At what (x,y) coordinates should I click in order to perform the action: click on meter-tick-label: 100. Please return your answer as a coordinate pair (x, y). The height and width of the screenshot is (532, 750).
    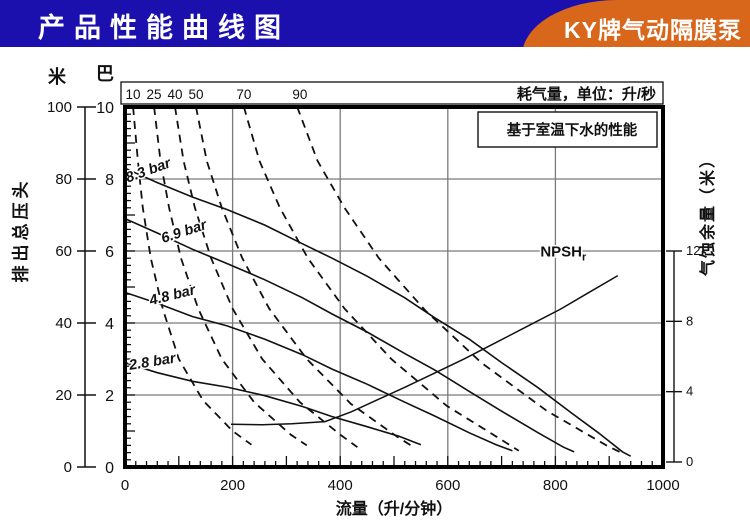
    Looking at the image, I should click on (59, 107).